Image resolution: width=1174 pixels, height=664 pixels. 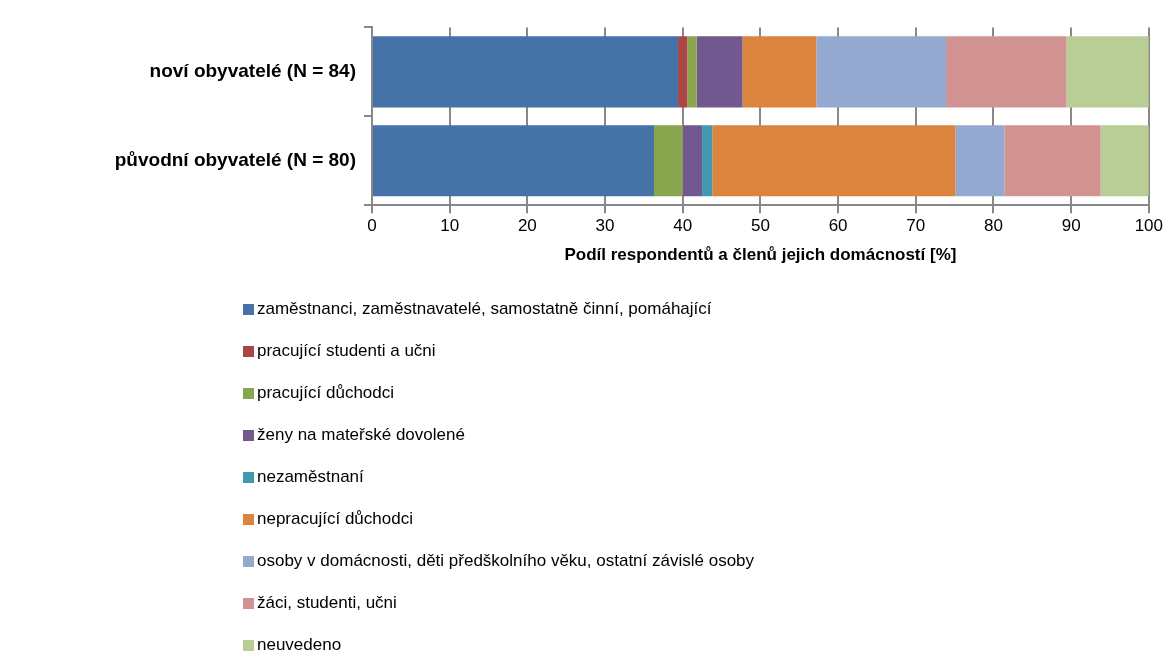 I want to click on x-tick-label: 90, so click(x=1071, y=226).